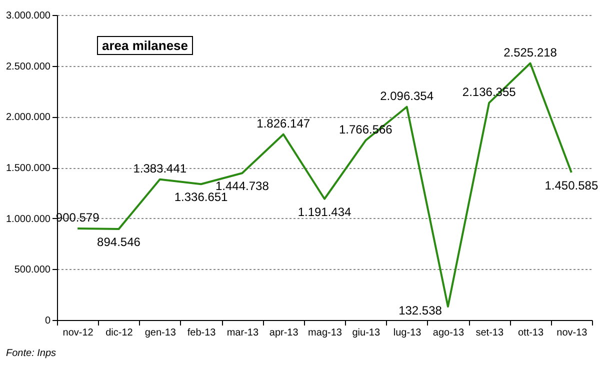 The width and height of the screenshot is (600, 369). What do you see at coordinates (448, 333) in the screenshot?
I see `x-tick-label: ago-13` at bounding box center [448, 333].